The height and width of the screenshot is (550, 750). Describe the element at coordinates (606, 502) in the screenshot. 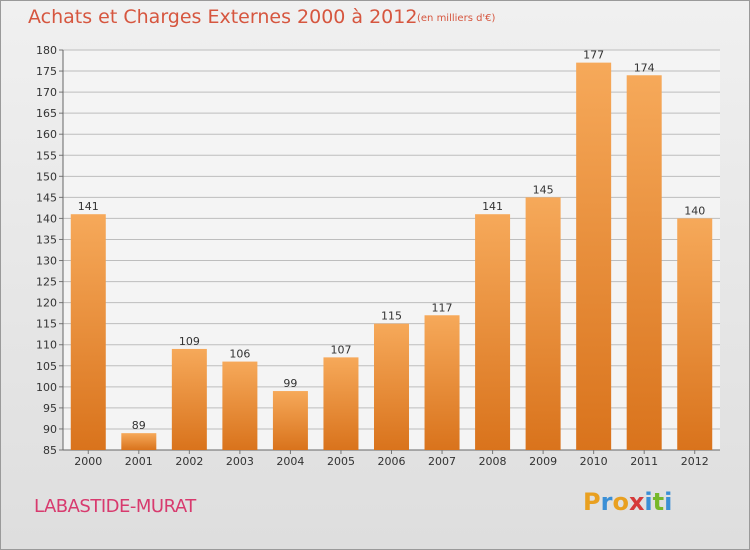

I see `logo-letter: r` at that location.